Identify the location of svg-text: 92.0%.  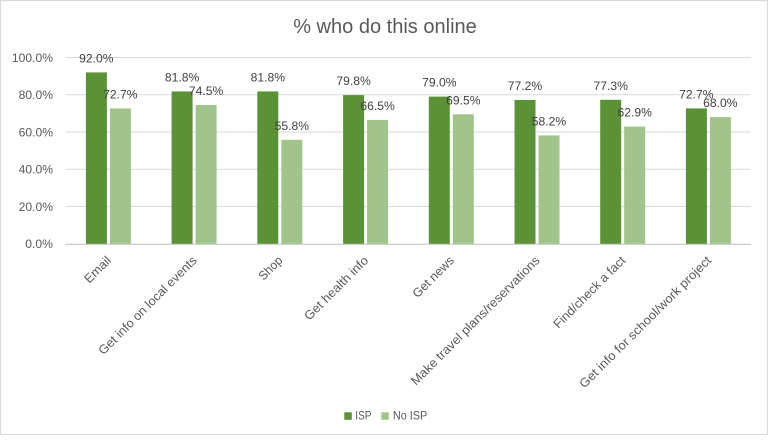
(96, 58).